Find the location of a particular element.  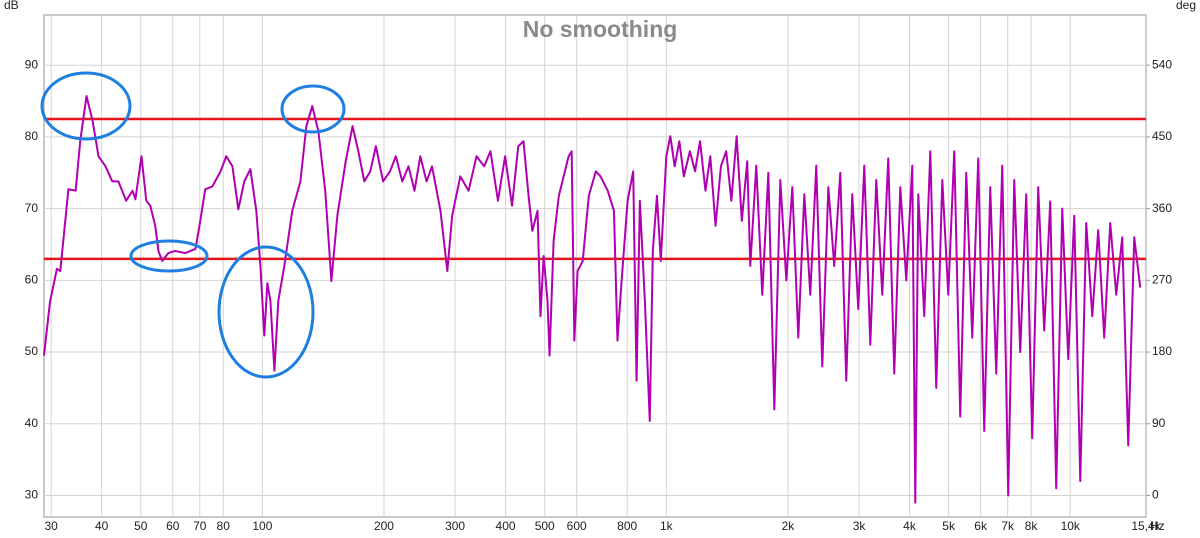

x-tick-label: 7k is located at coordinates (1008, 526).